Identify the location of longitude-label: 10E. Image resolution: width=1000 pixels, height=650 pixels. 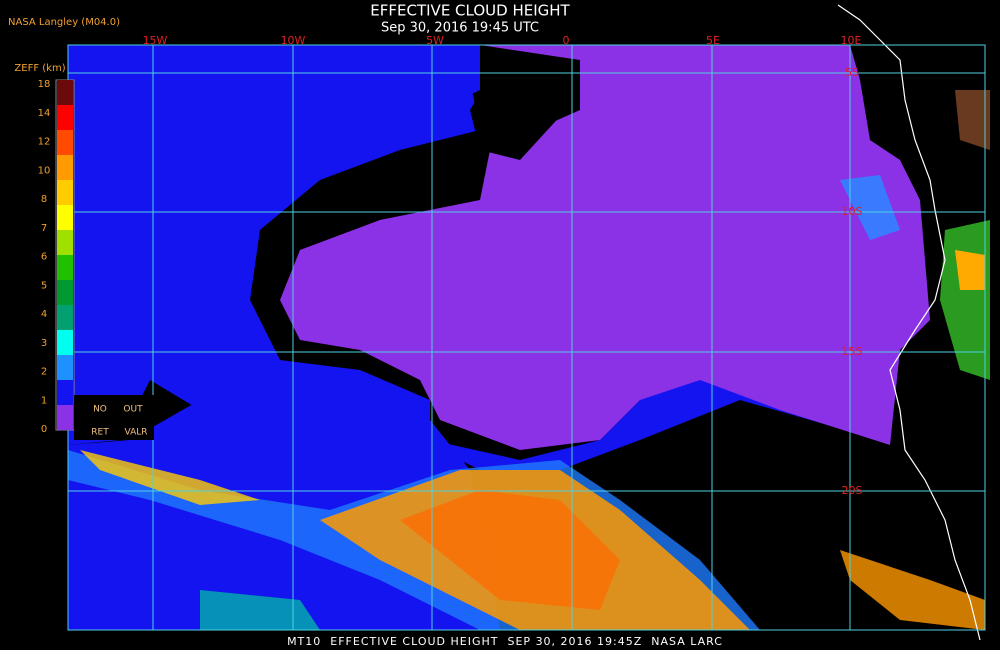
(851, 40).